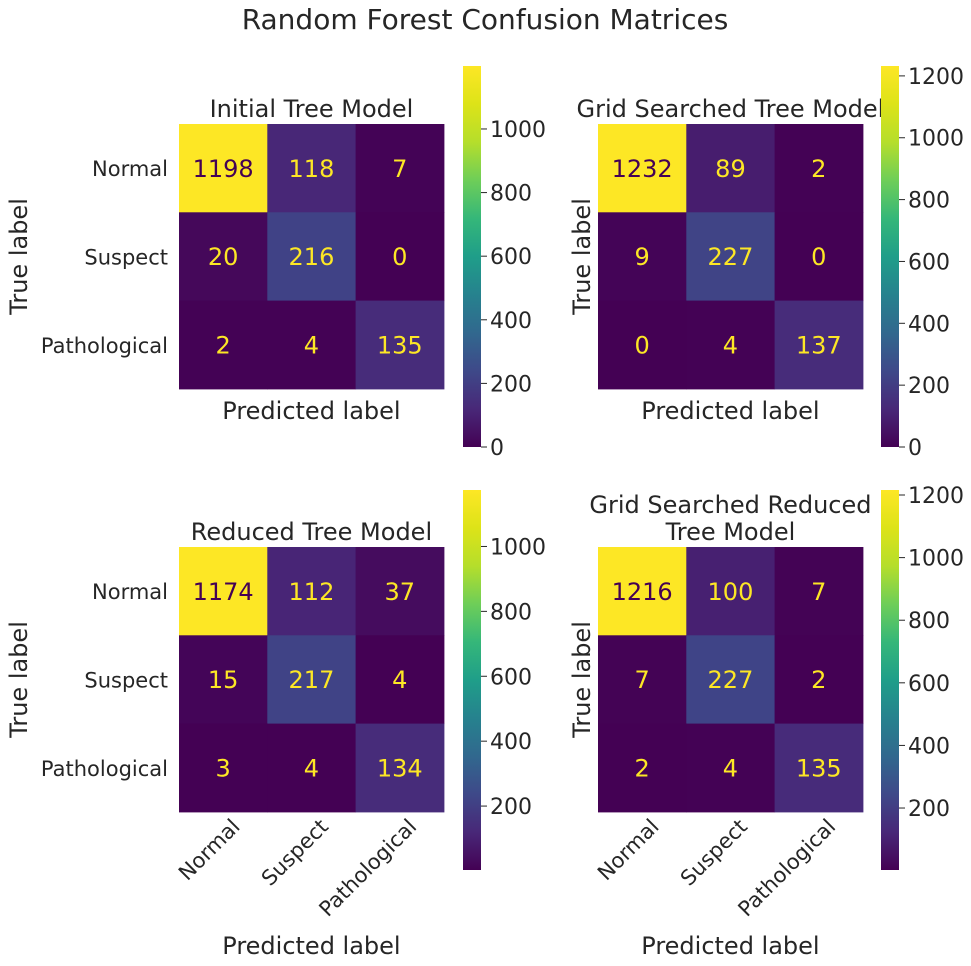  Describe the element at coordinates (400, 768) in the screenshot. I see `cell-value-label: 134` at that location.